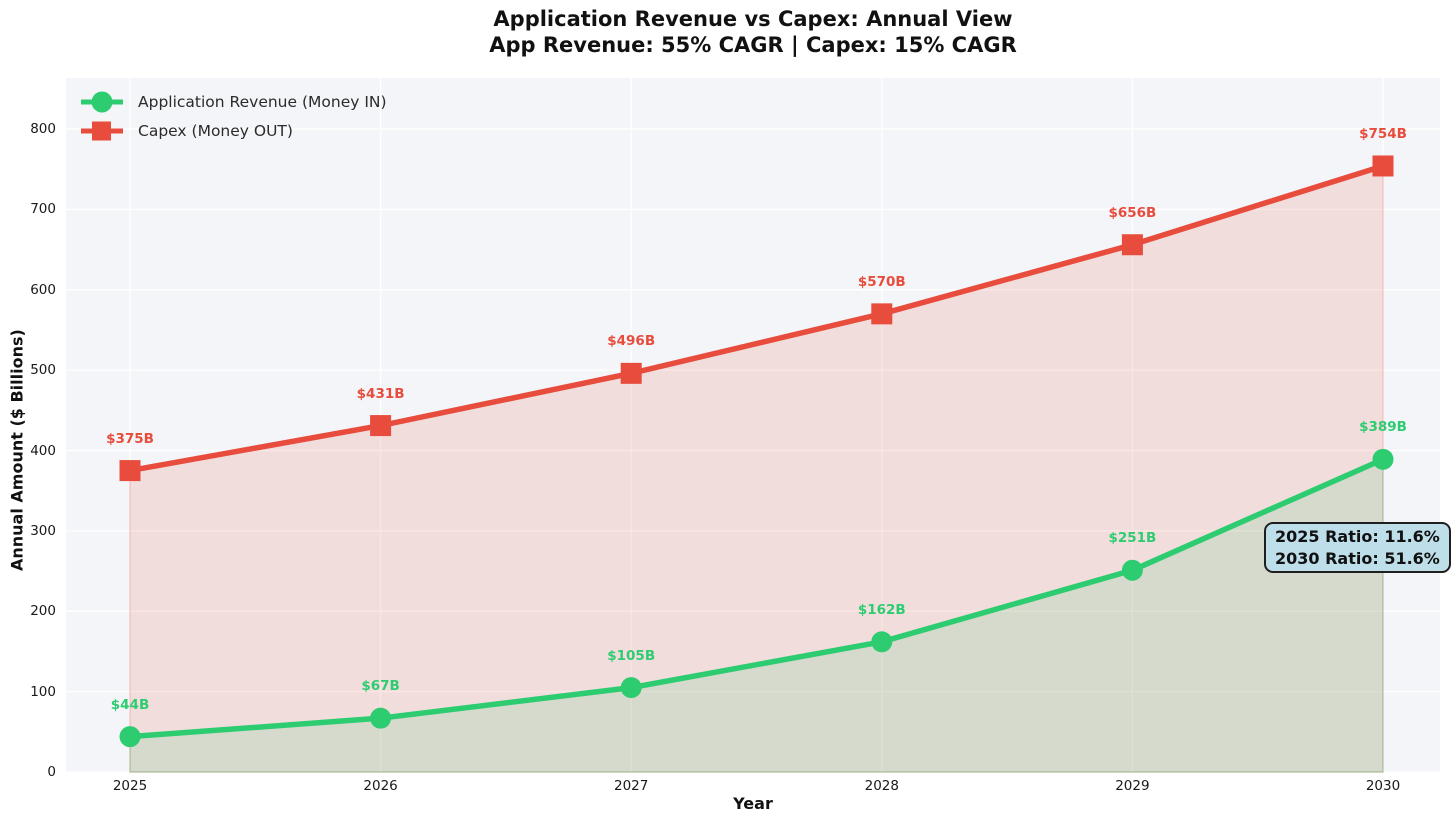 The width and height of the screenshot is (1456, 827). I want to click on legend-label-capex: Capex (Money OUT), so click(215, 130).